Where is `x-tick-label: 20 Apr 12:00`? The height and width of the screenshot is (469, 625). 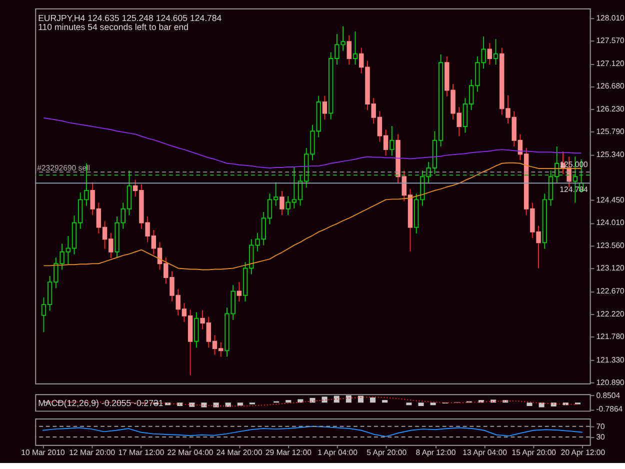
x-tick-label: 20 Apr 12:00 is located at coordinates (583, 453).